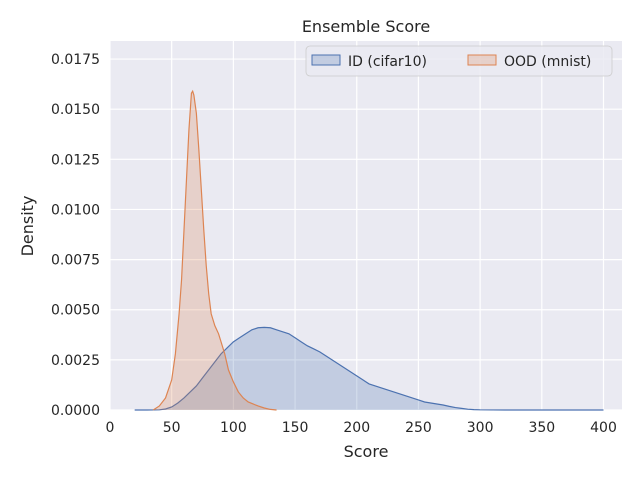 The image size is (640, 480). Describe the element at coordinates (547, 62) in the screenshot. I see `legend-label-1: OOD (mnist)` at that location.